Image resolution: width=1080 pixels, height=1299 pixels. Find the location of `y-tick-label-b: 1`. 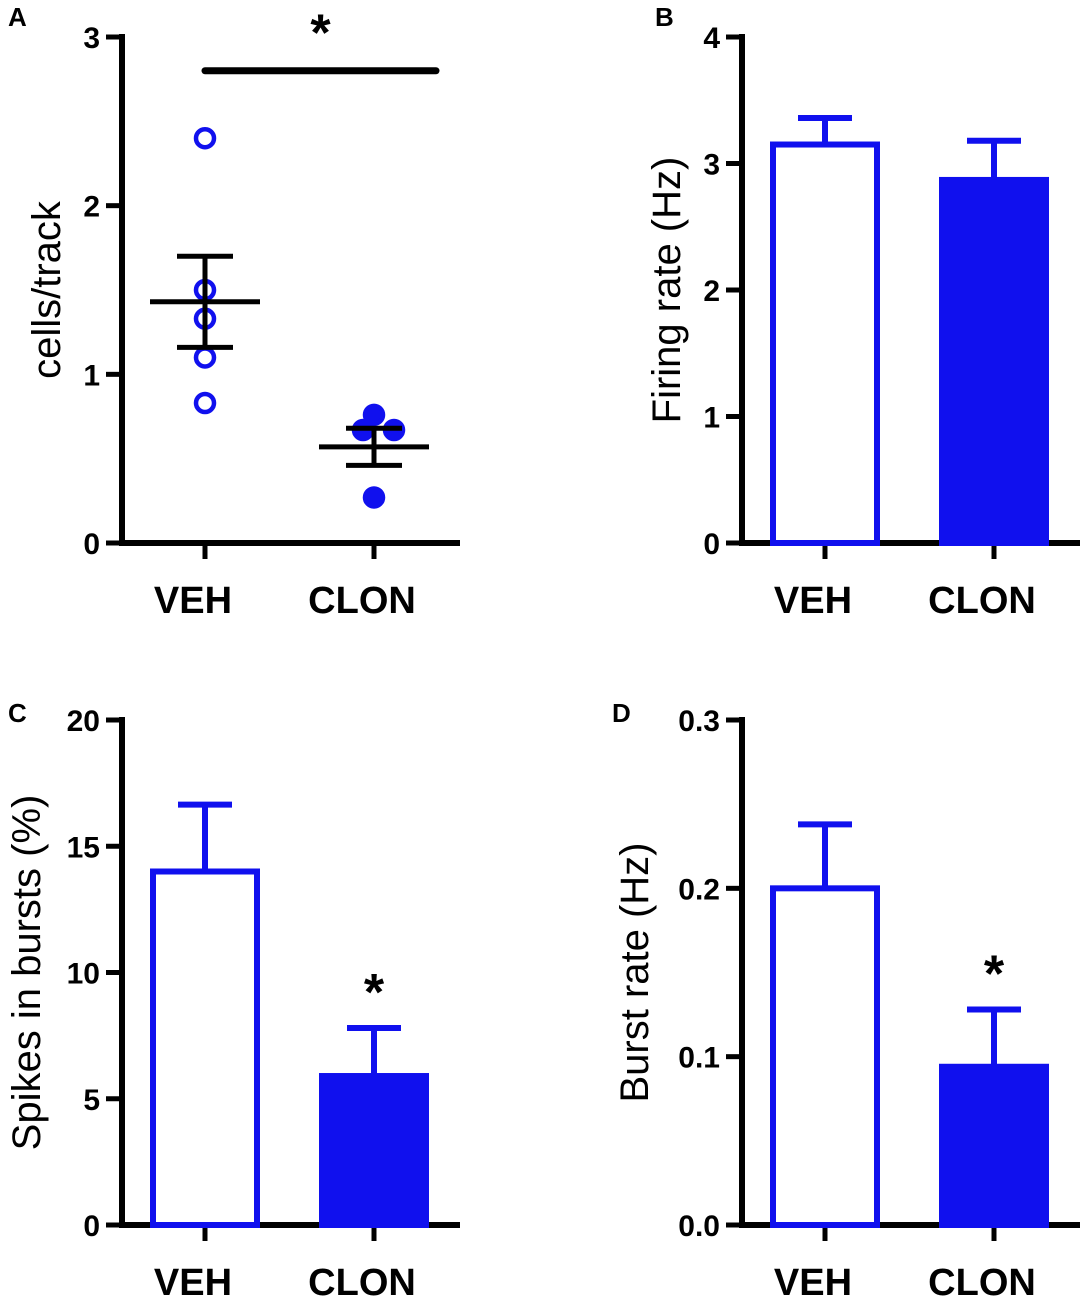

y-tick-label-b: 1 is located at coordinates (711, 418).